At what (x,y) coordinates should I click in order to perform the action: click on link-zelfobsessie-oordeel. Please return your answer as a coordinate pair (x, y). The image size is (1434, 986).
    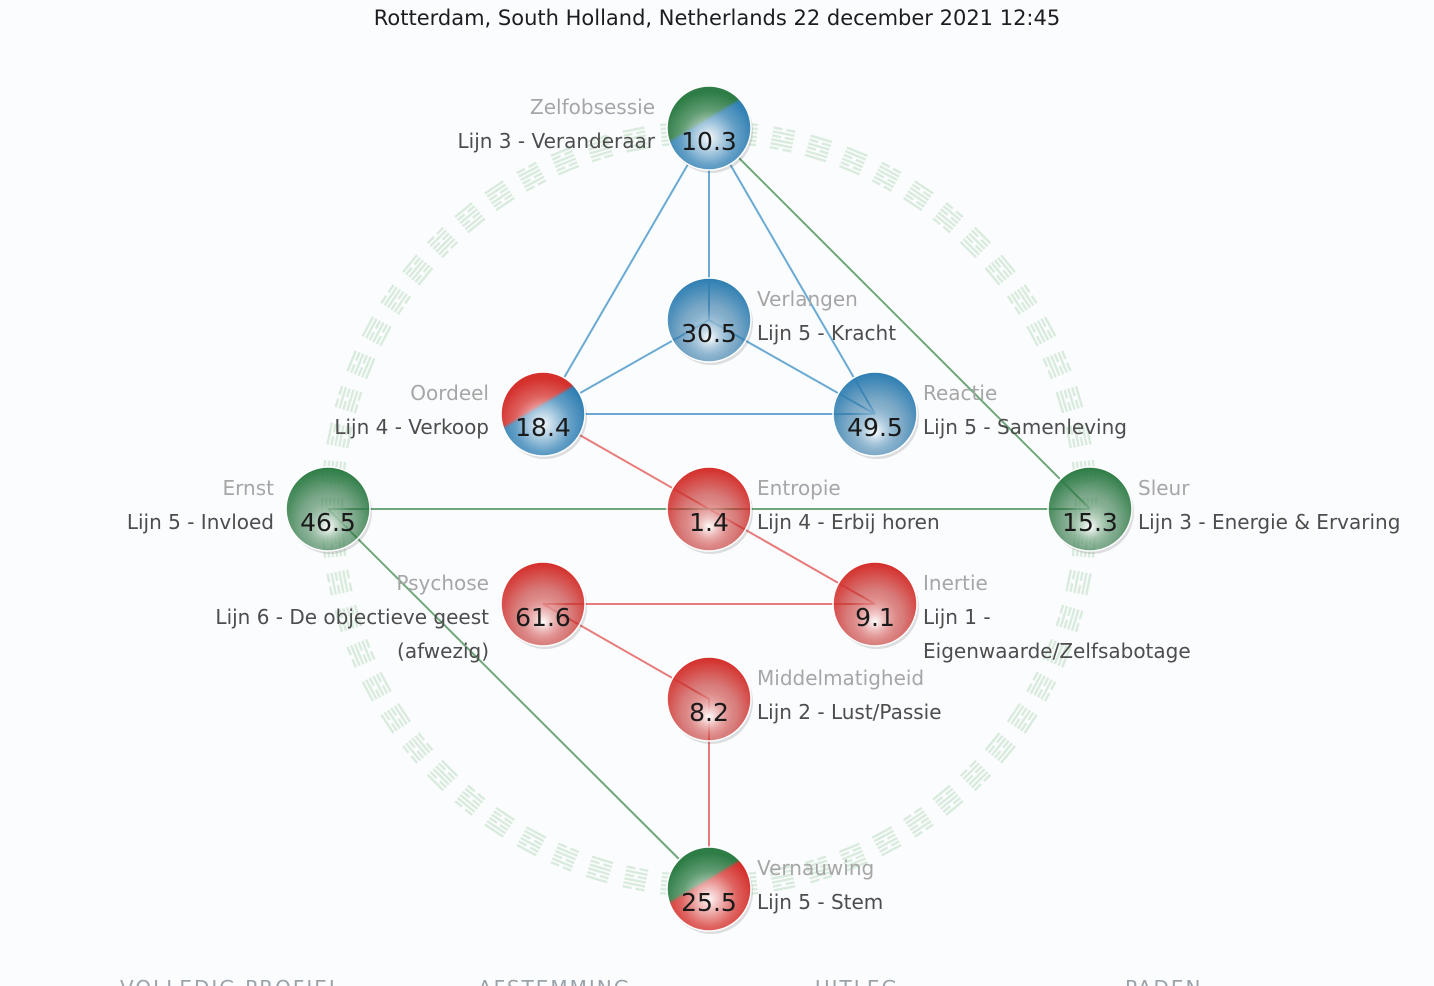
    Looking at the image, I should click on (626, 271).